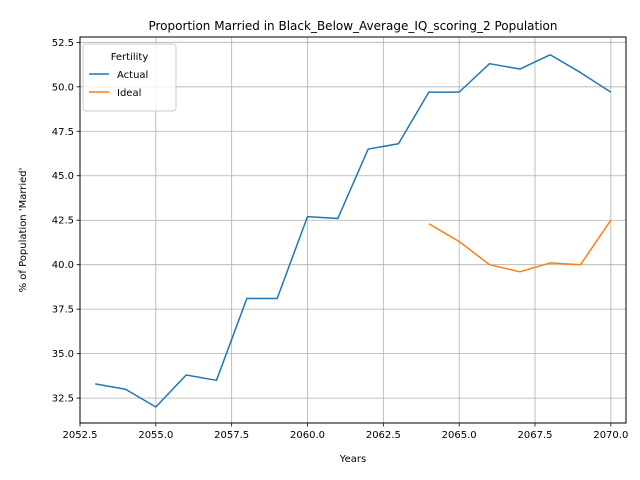 Image resolution: width=640 pixels, height=480 pixels. Describe the element at coordinates (63, 221) in the screenshot. I see `y-tick-label: 42.5` at that location.